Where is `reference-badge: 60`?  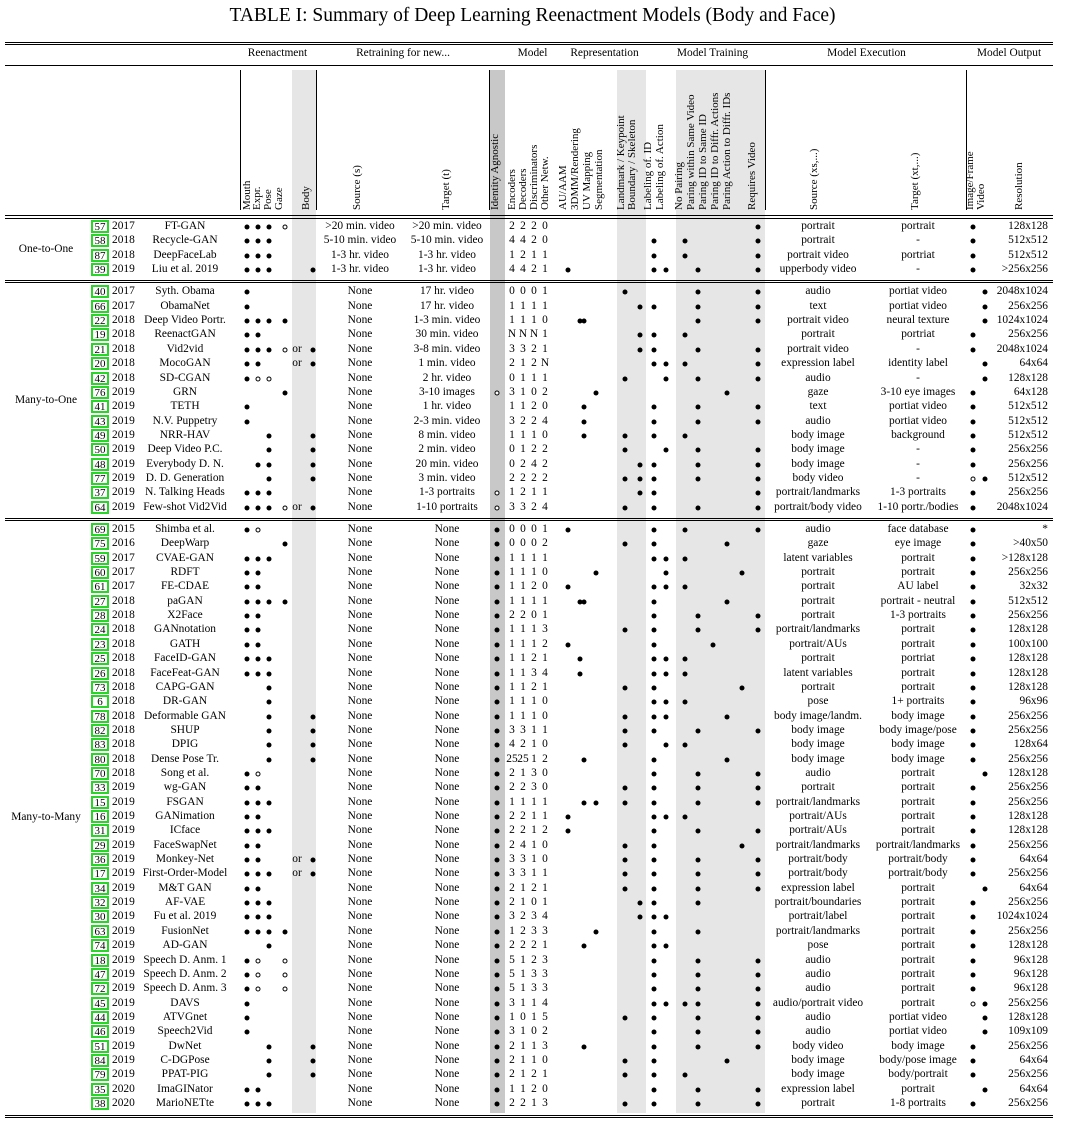
reference-badge: 60 is located at coordinates (100, 573).